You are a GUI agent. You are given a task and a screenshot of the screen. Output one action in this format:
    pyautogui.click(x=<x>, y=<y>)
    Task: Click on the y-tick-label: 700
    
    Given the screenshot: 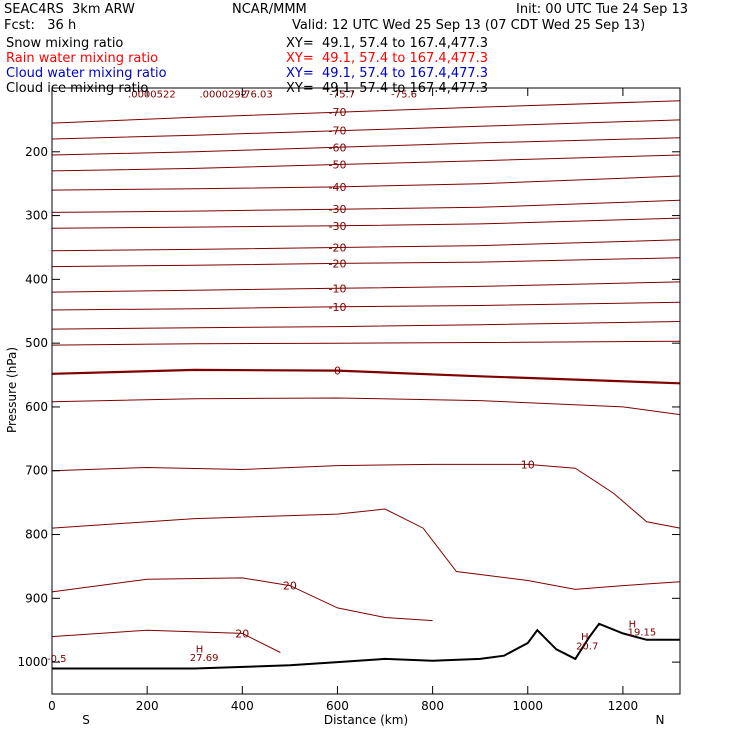 What is the action you would take?
    pyautogui.click(x=36, y=471)
    